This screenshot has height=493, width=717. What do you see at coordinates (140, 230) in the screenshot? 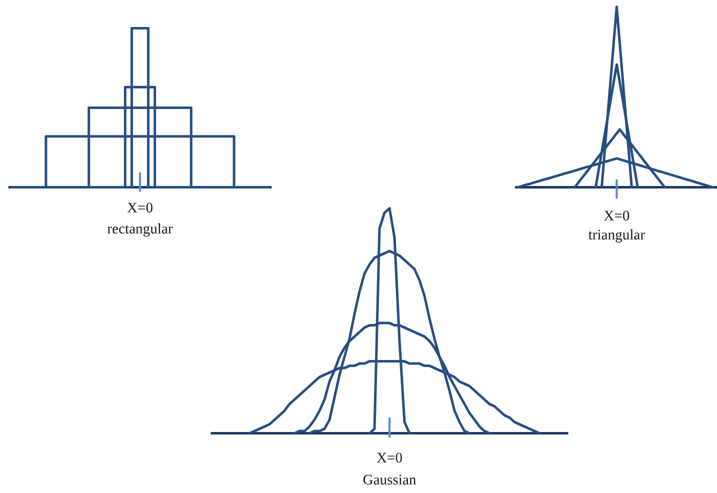
I see `x-axis-title: rectangular` at bounding box center [140, 230].